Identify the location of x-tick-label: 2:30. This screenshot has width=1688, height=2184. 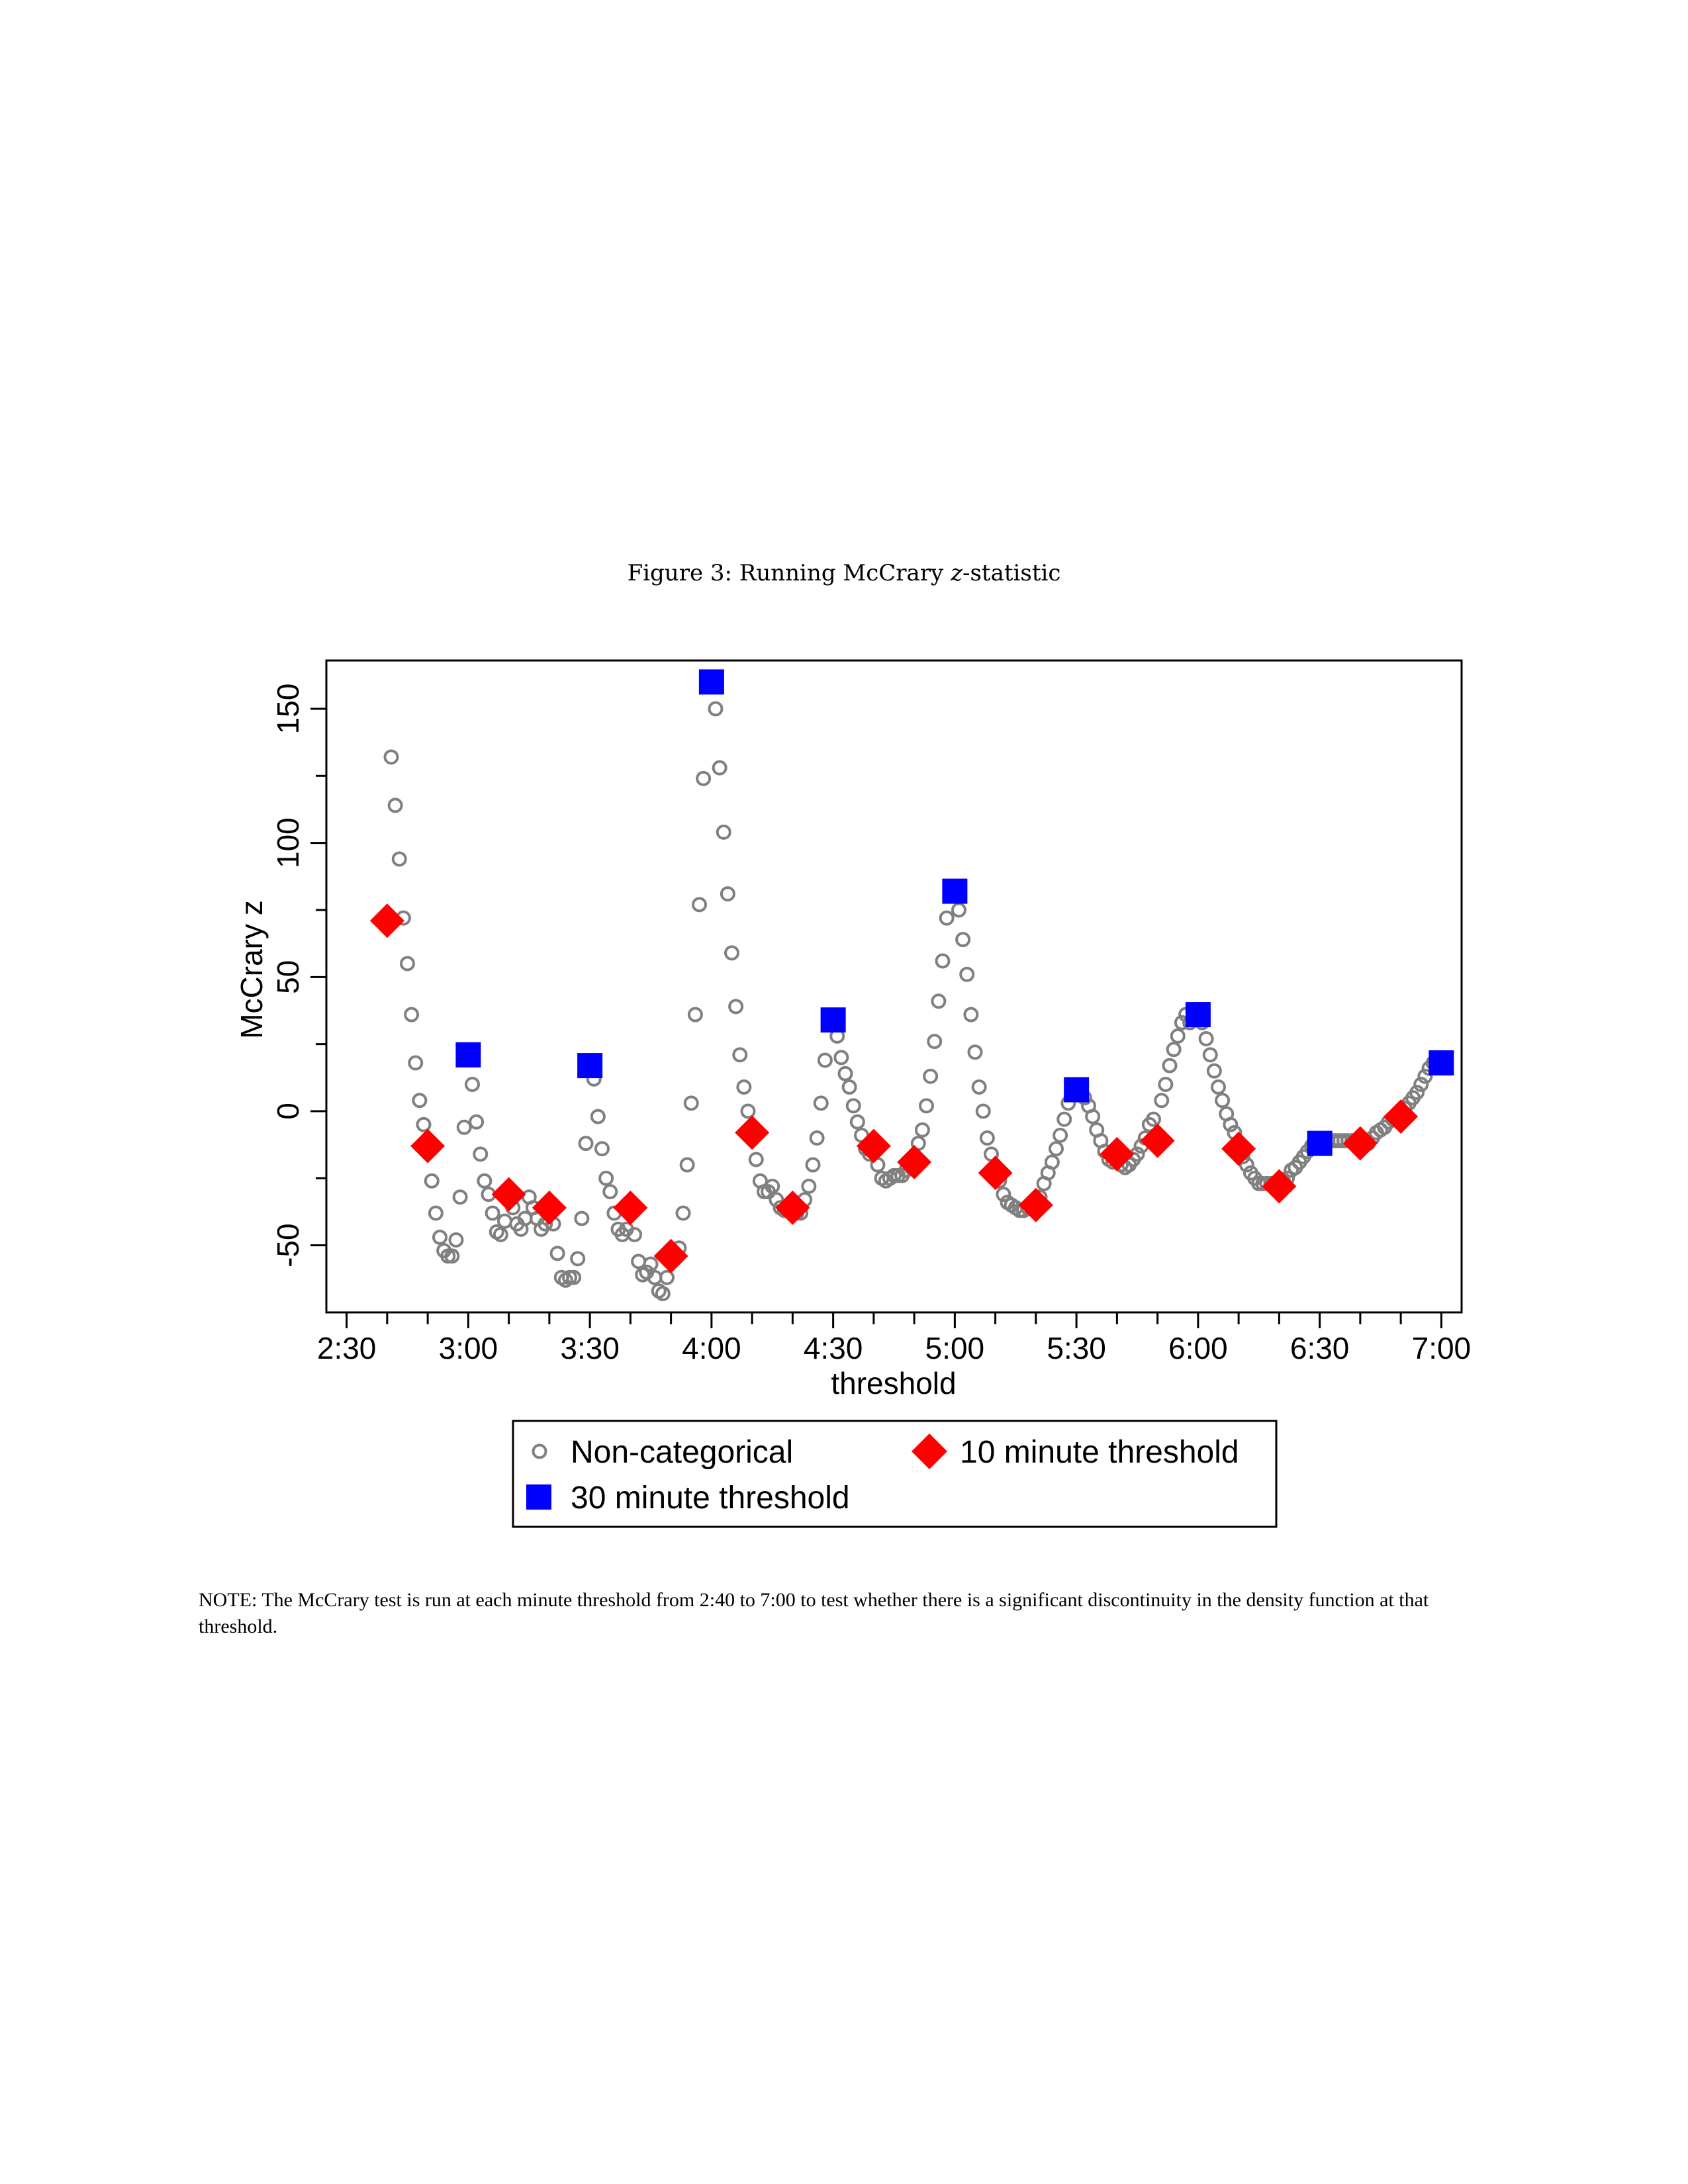
(347, 1348).